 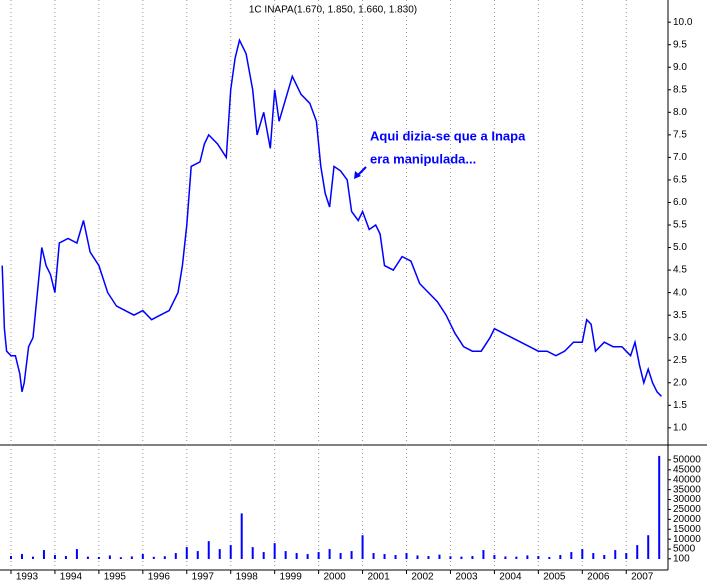 What do you see at coordinates (687, 489) in the screenshot?
I see `y-tick-label: 35000` at bounding box center [687, 489].